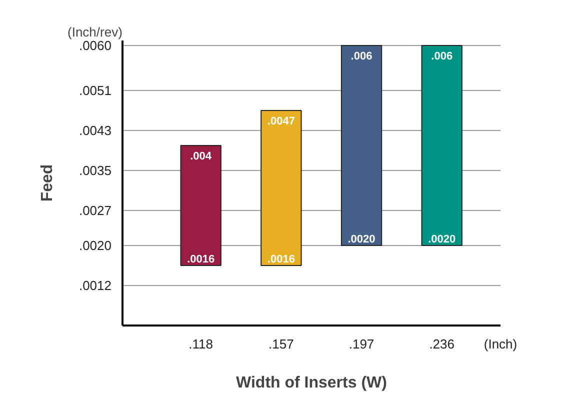 This screenshot has width=577, height=405. What do you see at coordinates (95, 210) in the screenshot?
I see `y-tick-label: .0027` at bounding box center [95, 210].